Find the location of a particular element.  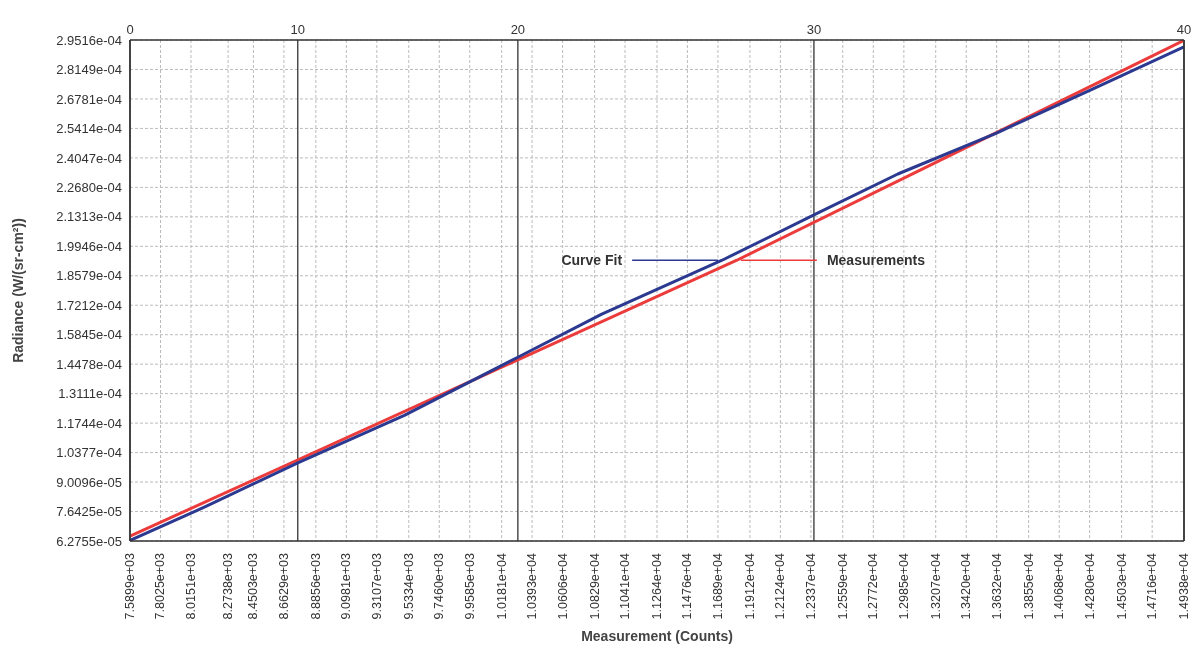

x-tick-label: 1.1041e+04 is located at coordinates (625, 586).